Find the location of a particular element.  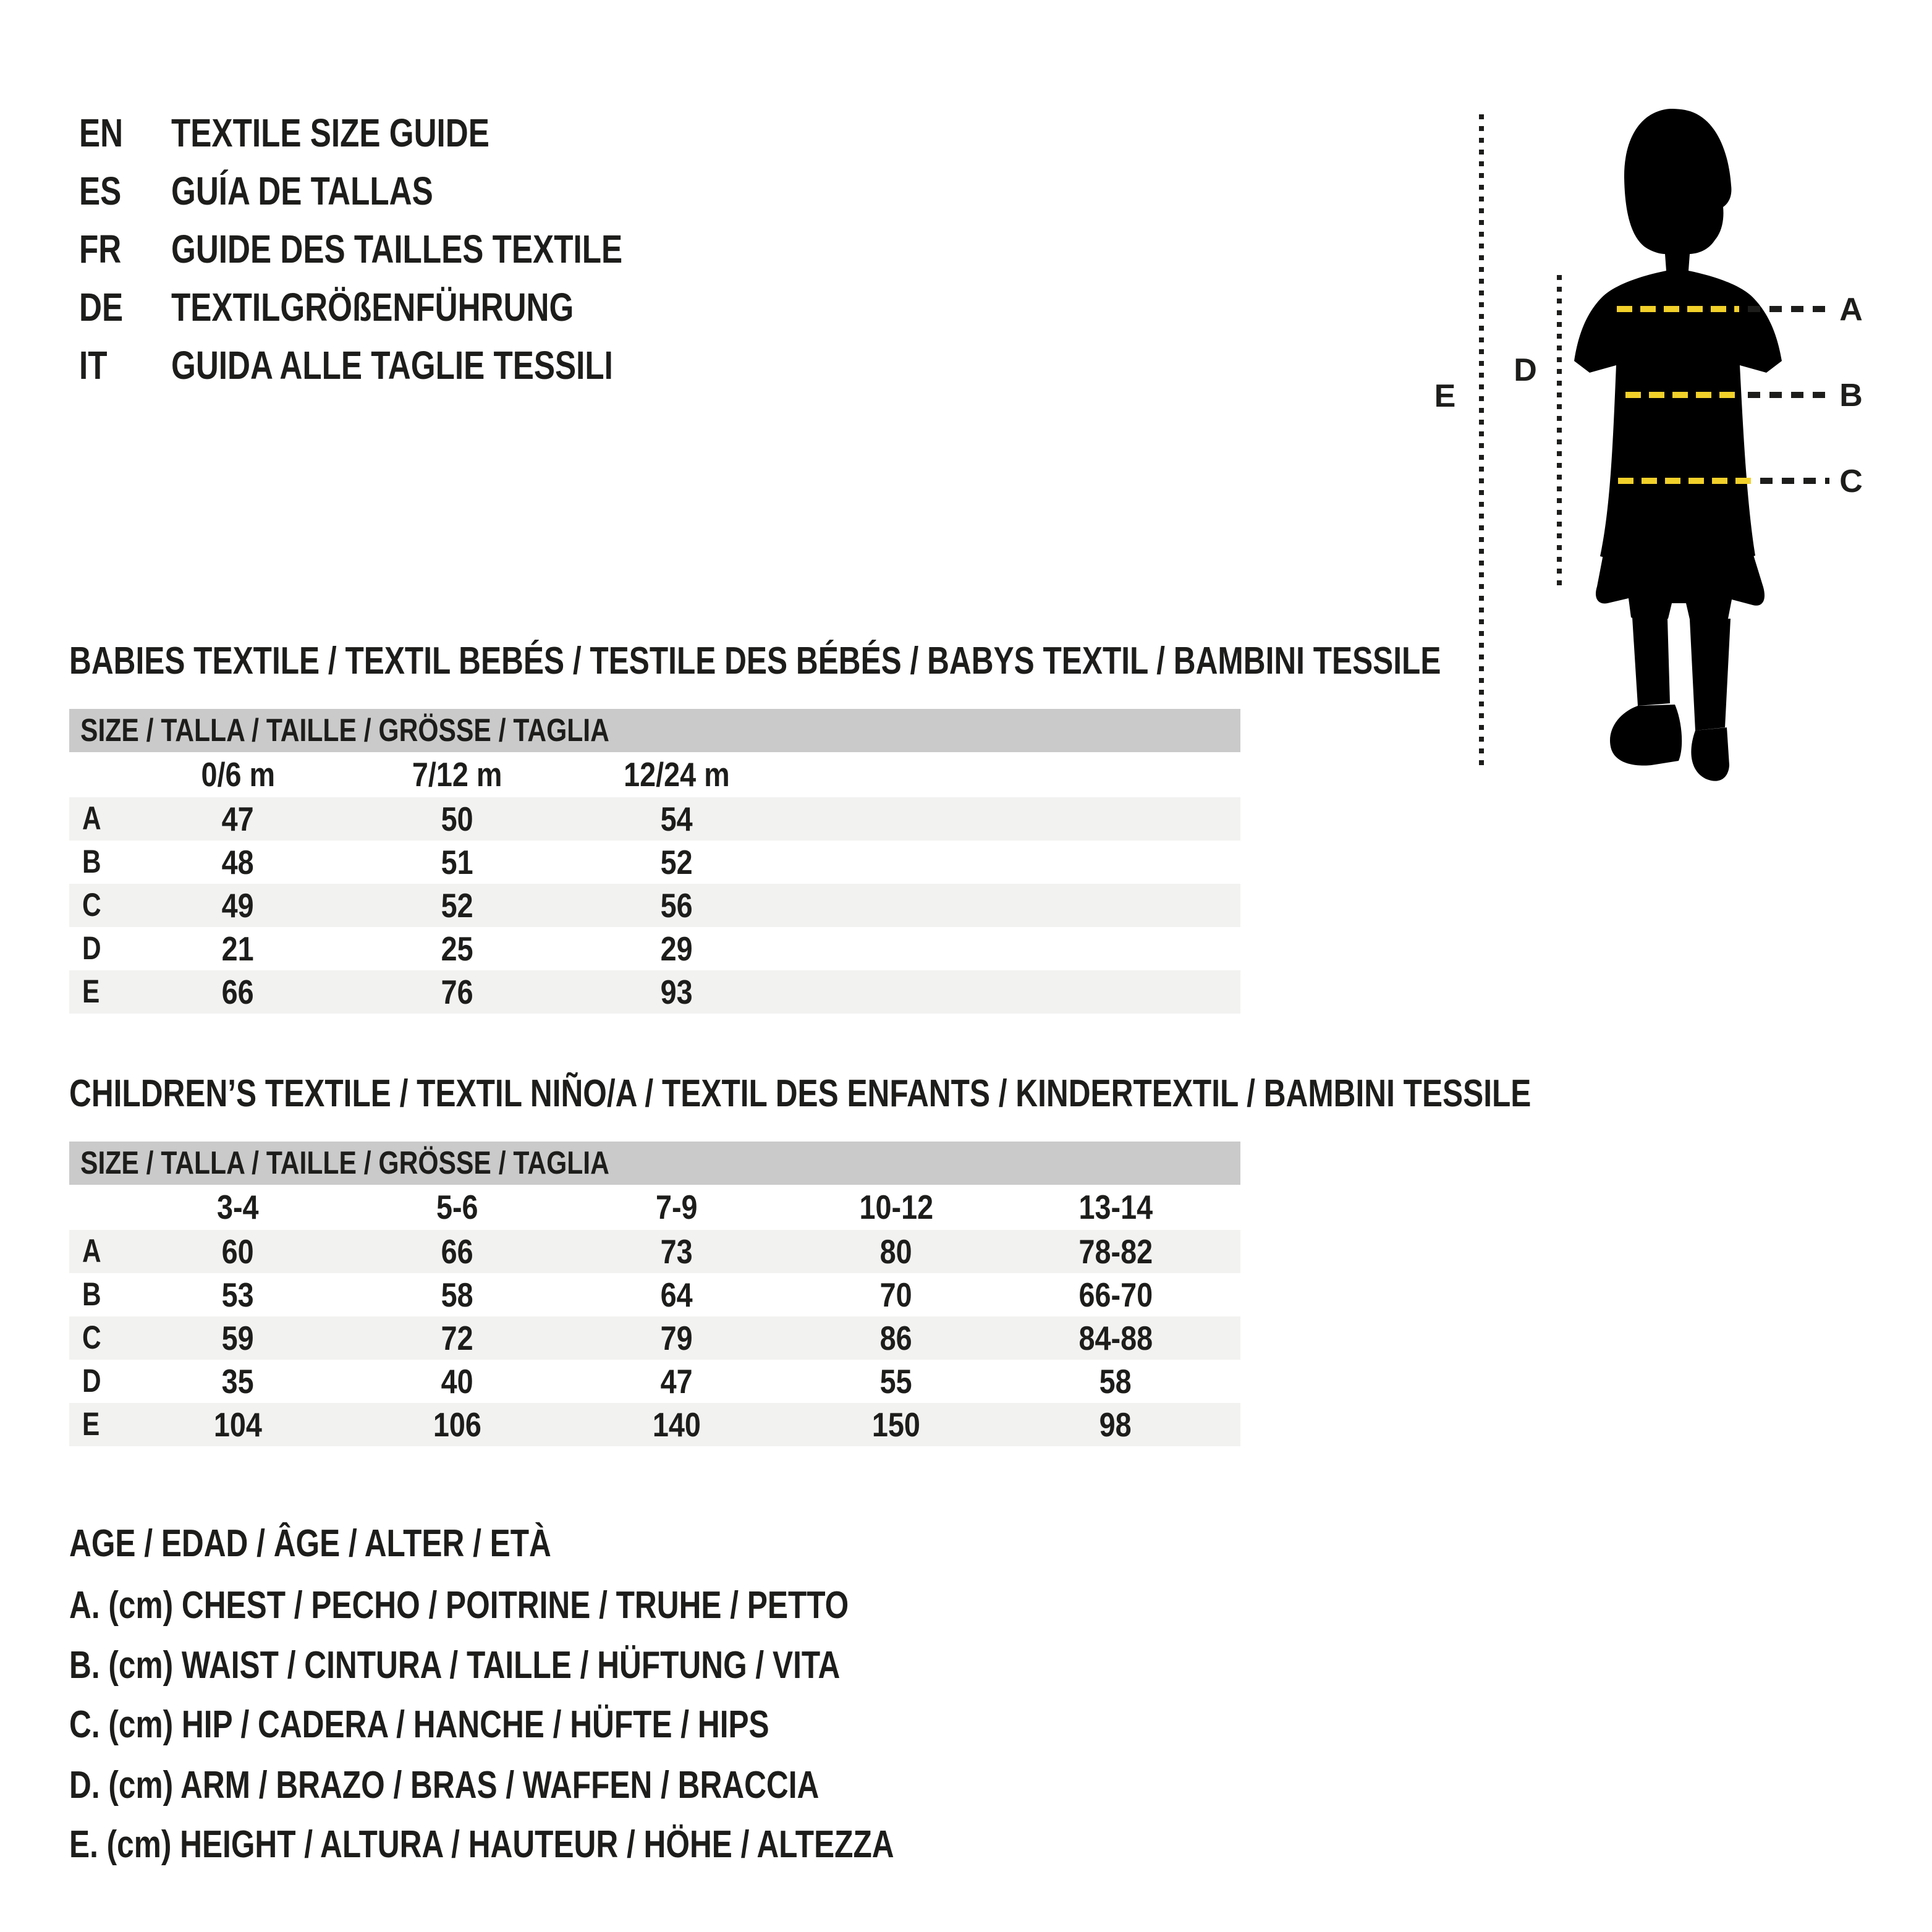

child-left-shoe is located at coordinates (1646, 735).